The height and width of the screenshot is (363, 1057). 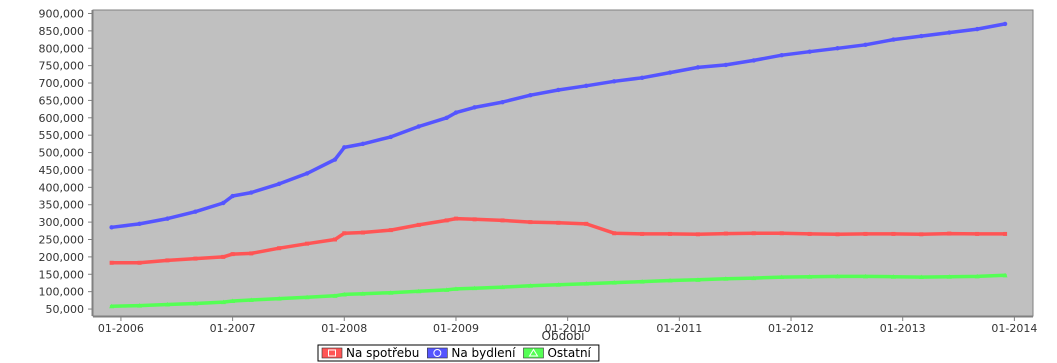 What do you see at coordinates (557, 353) in the screenshot?
I see `legend-item-ostatni: Ostatní` at bounding box center [557, 353].